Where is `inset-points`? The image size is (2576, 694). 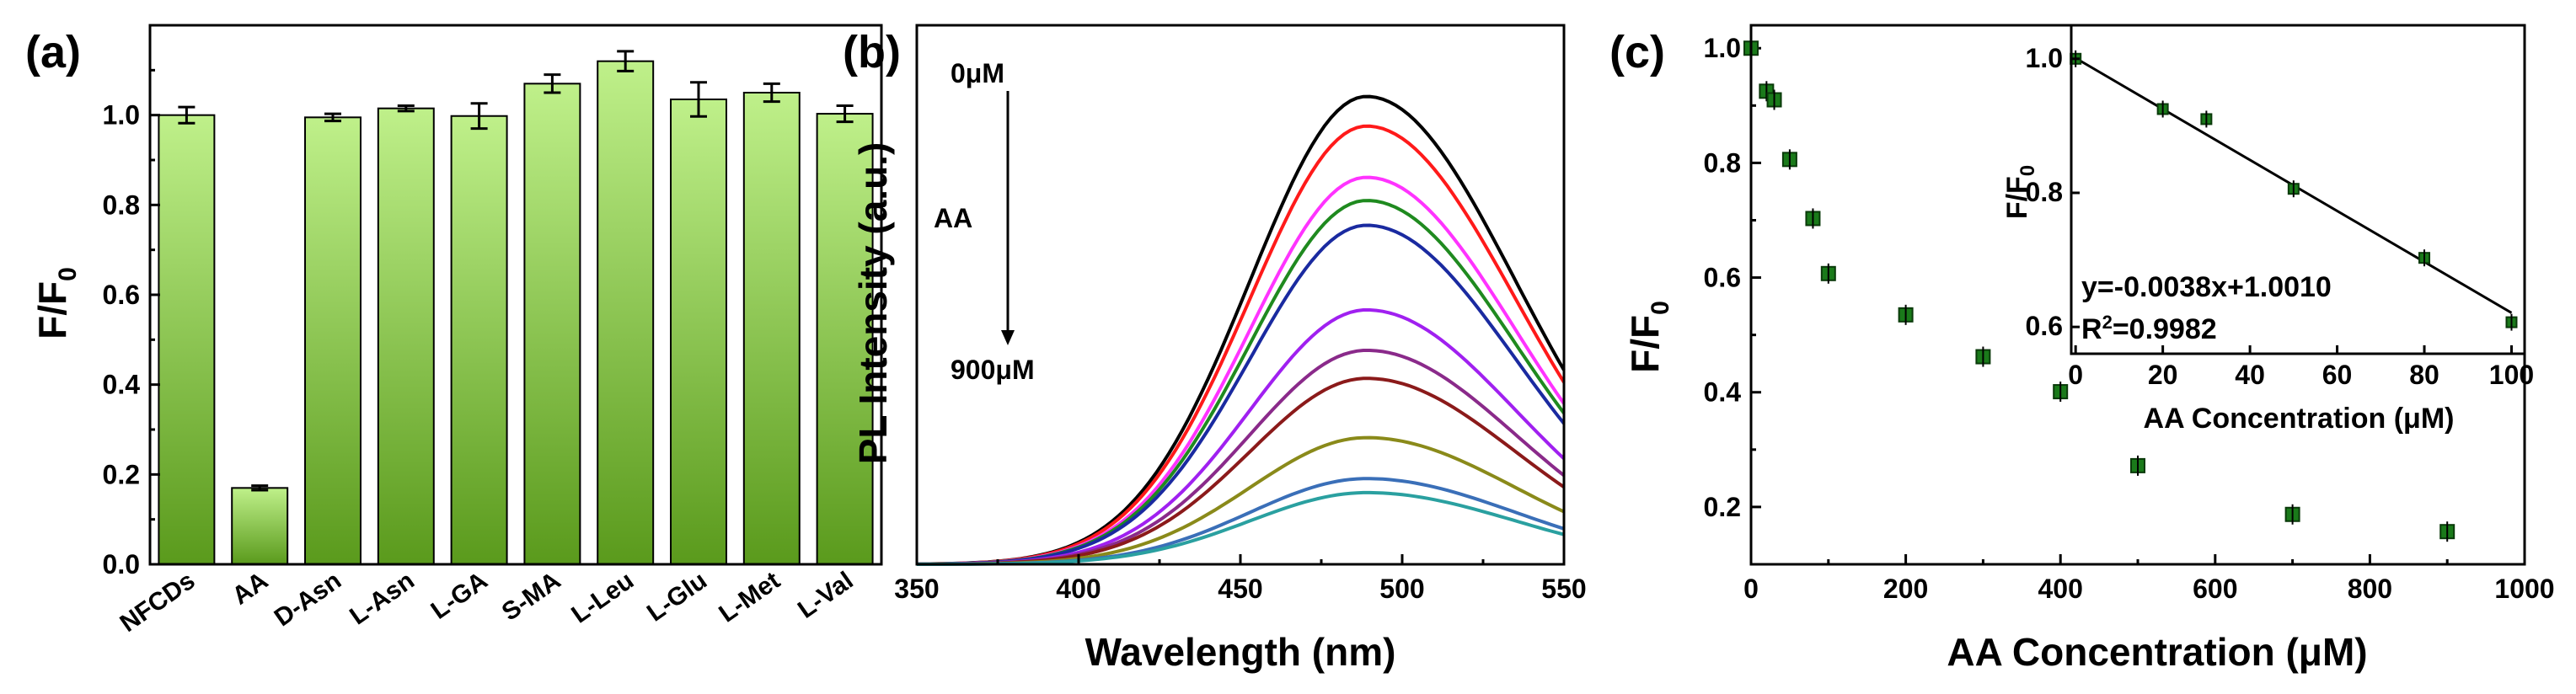
inset-points is located at coordinates (2294, 190).